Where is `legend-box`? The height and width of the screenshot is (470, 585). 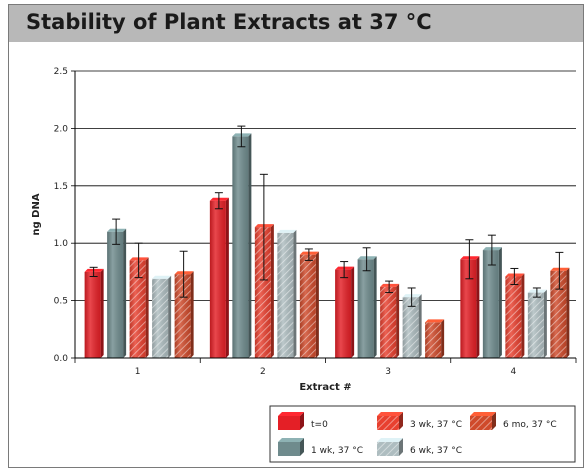
legend-box is located at coordinates (422, 434).